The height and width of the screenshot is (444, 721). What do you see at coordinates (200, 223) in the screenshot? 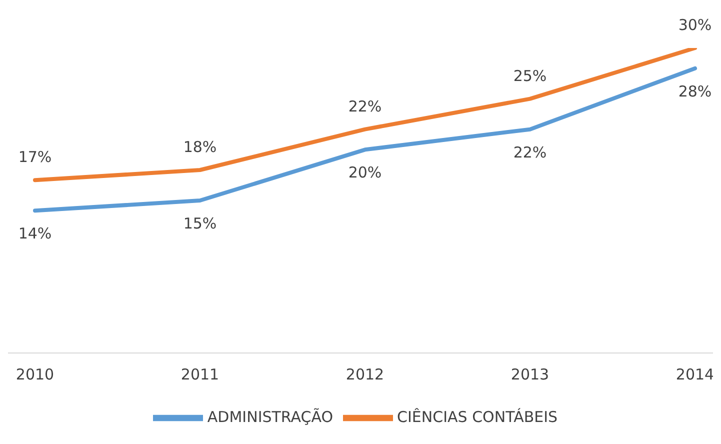
I see `data-label: 15%` at bounding box center [200, 223].